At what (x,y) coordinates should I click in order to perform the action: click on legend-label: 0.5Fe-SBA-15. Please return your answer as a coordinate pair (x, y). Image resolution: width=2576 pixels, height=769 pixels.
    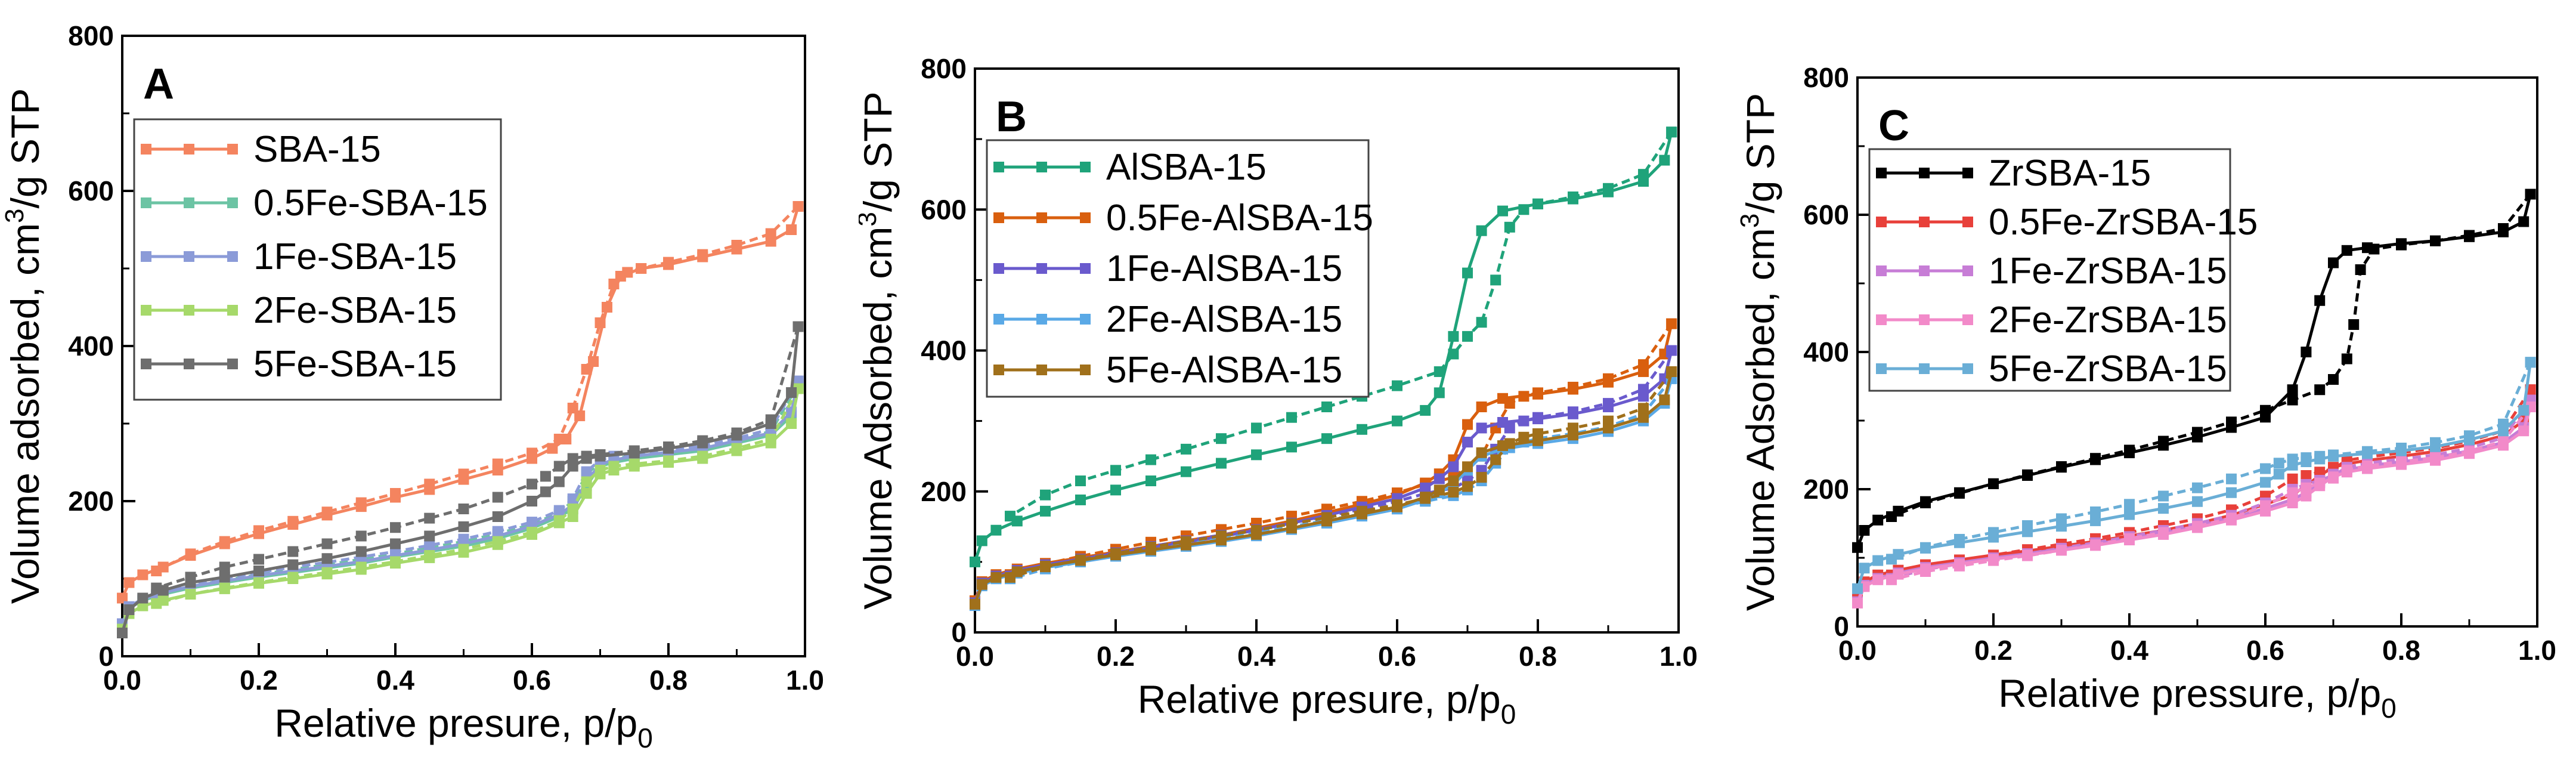
    Looking at the image, I should click on (371, 203).